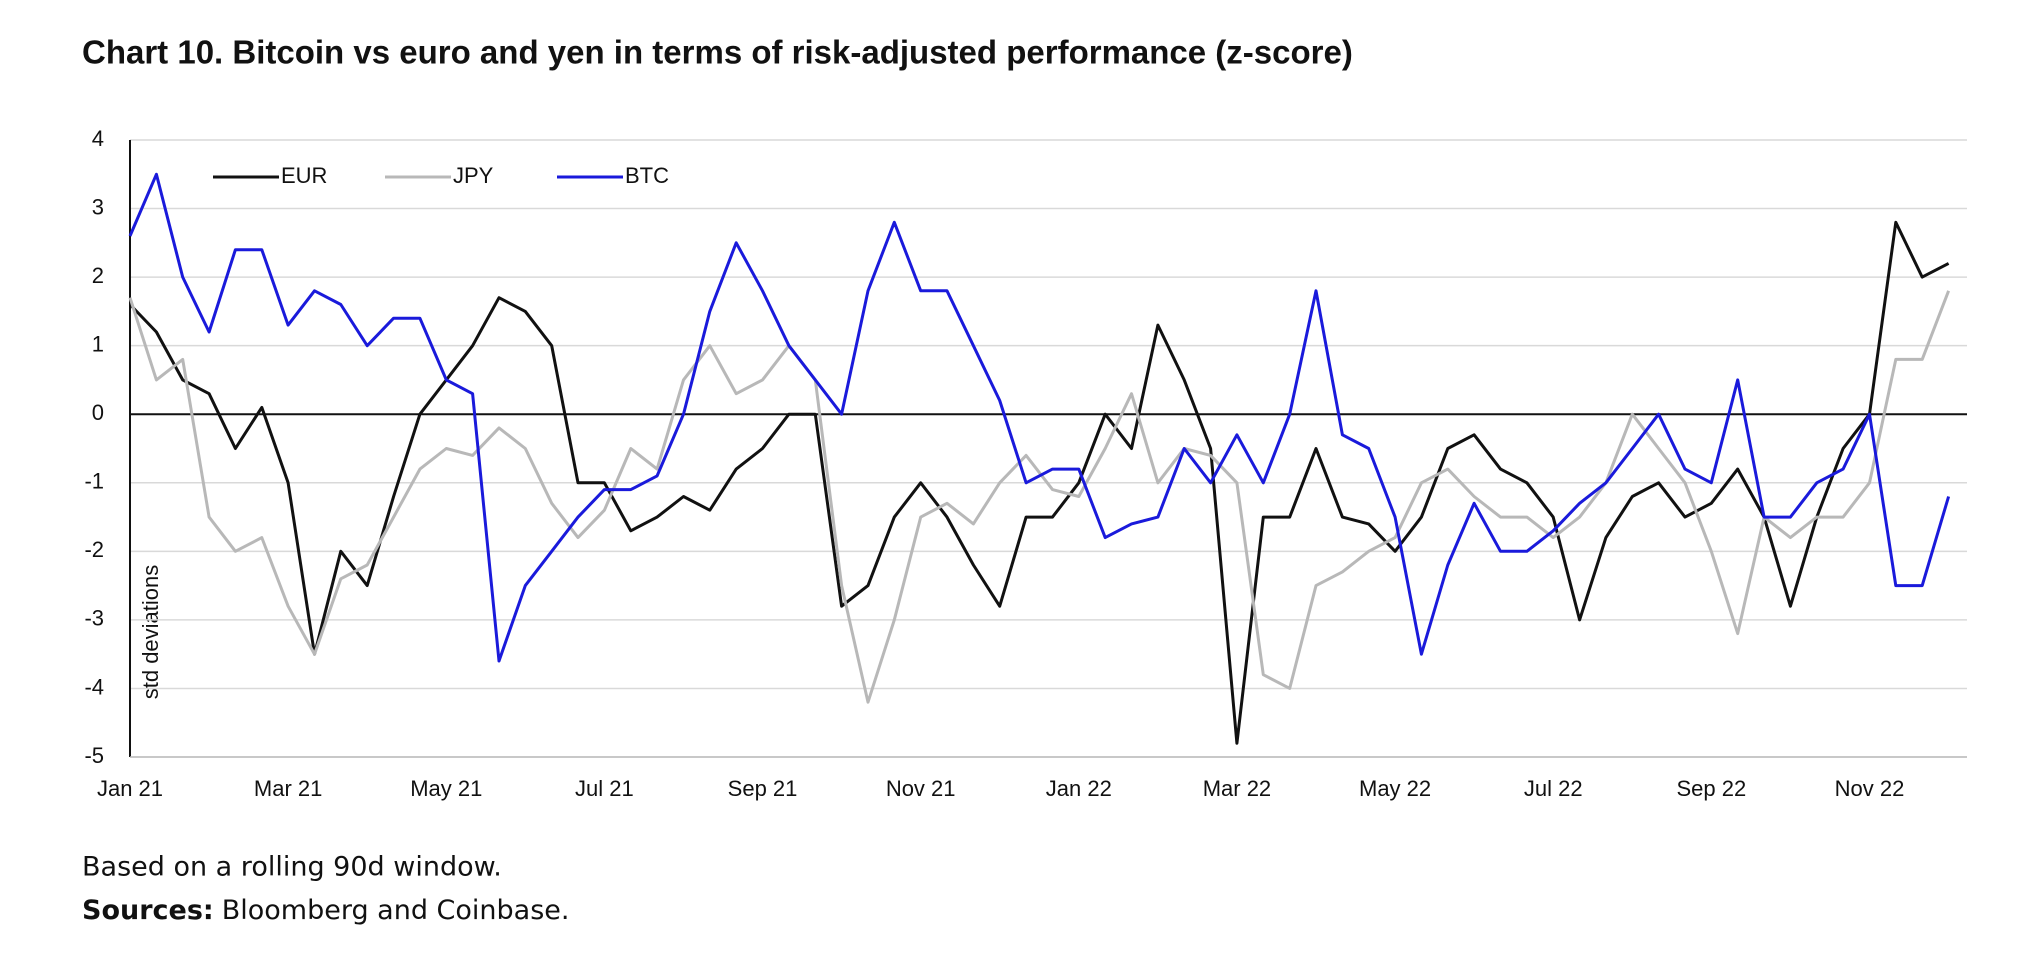 Image resolution: width=2022 pixels, height=964 pixels. What do you see at coordinates (94, 686) in the screenshot?
I see `y-tick-label: -4` at bounding box center [94, 686].